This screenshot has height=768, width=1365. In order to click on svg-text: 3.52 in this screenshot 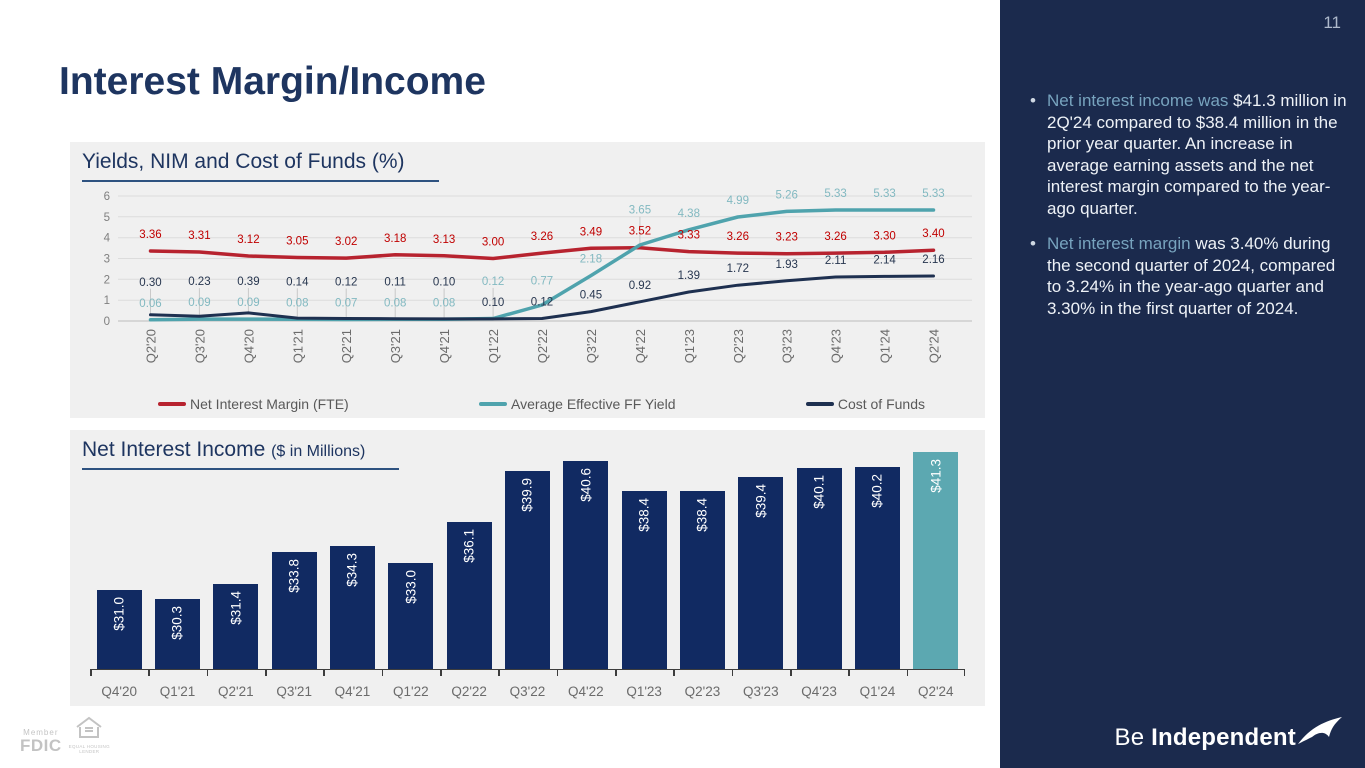, I will do `click(640, 232)`.